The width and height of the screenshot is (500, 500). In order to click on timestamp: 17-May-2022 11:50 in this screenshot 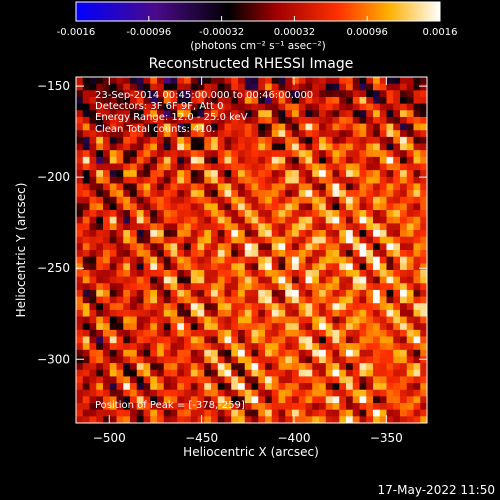, I will do `click(436, 490)`.